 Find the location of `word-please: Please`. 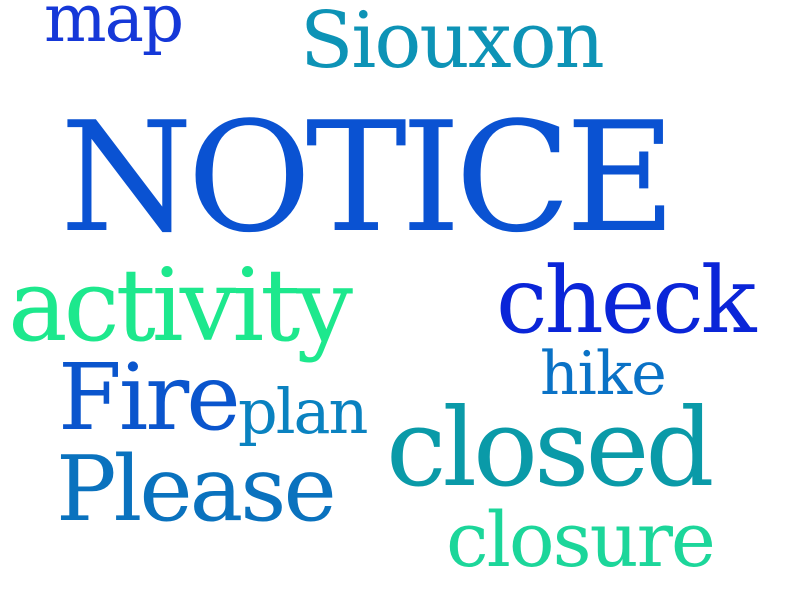

word-please: Please is located at coordinates (196, 489).